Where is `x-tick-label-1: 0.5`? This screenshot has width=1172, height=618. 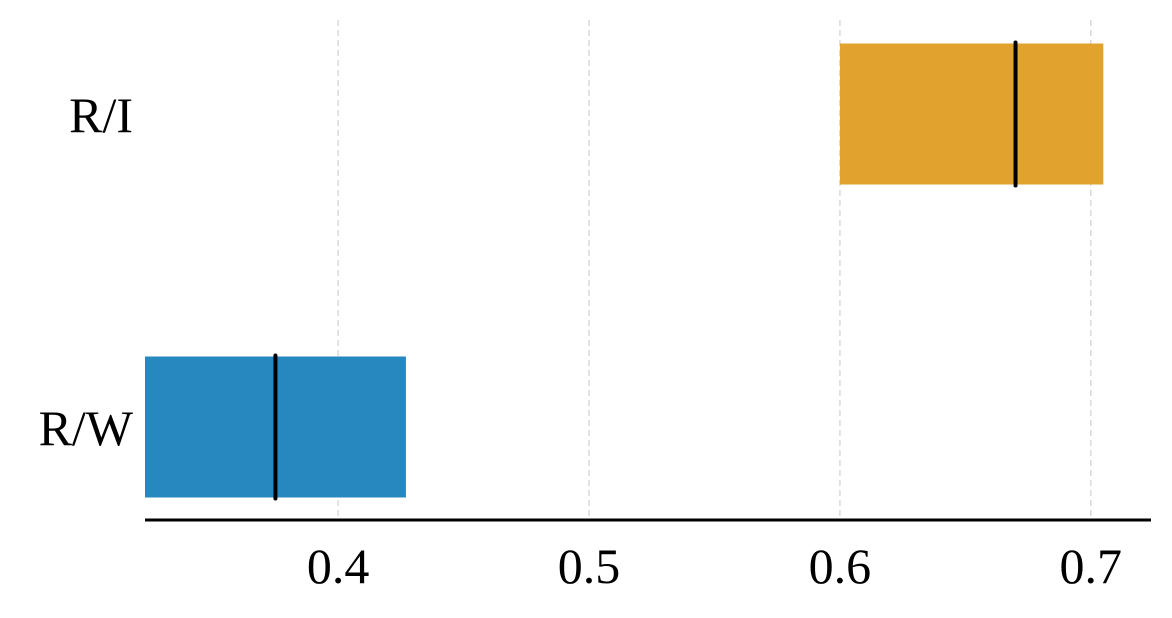 x-tick-label-1: 0.5 is located at coordinates (589, 566).